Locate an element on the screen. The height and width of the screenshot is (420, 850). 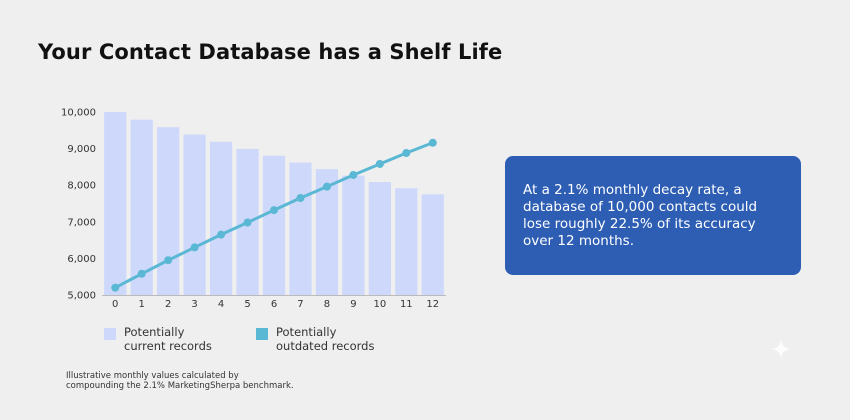
x-tick-label: 12 is located at coordinates (432, 304).